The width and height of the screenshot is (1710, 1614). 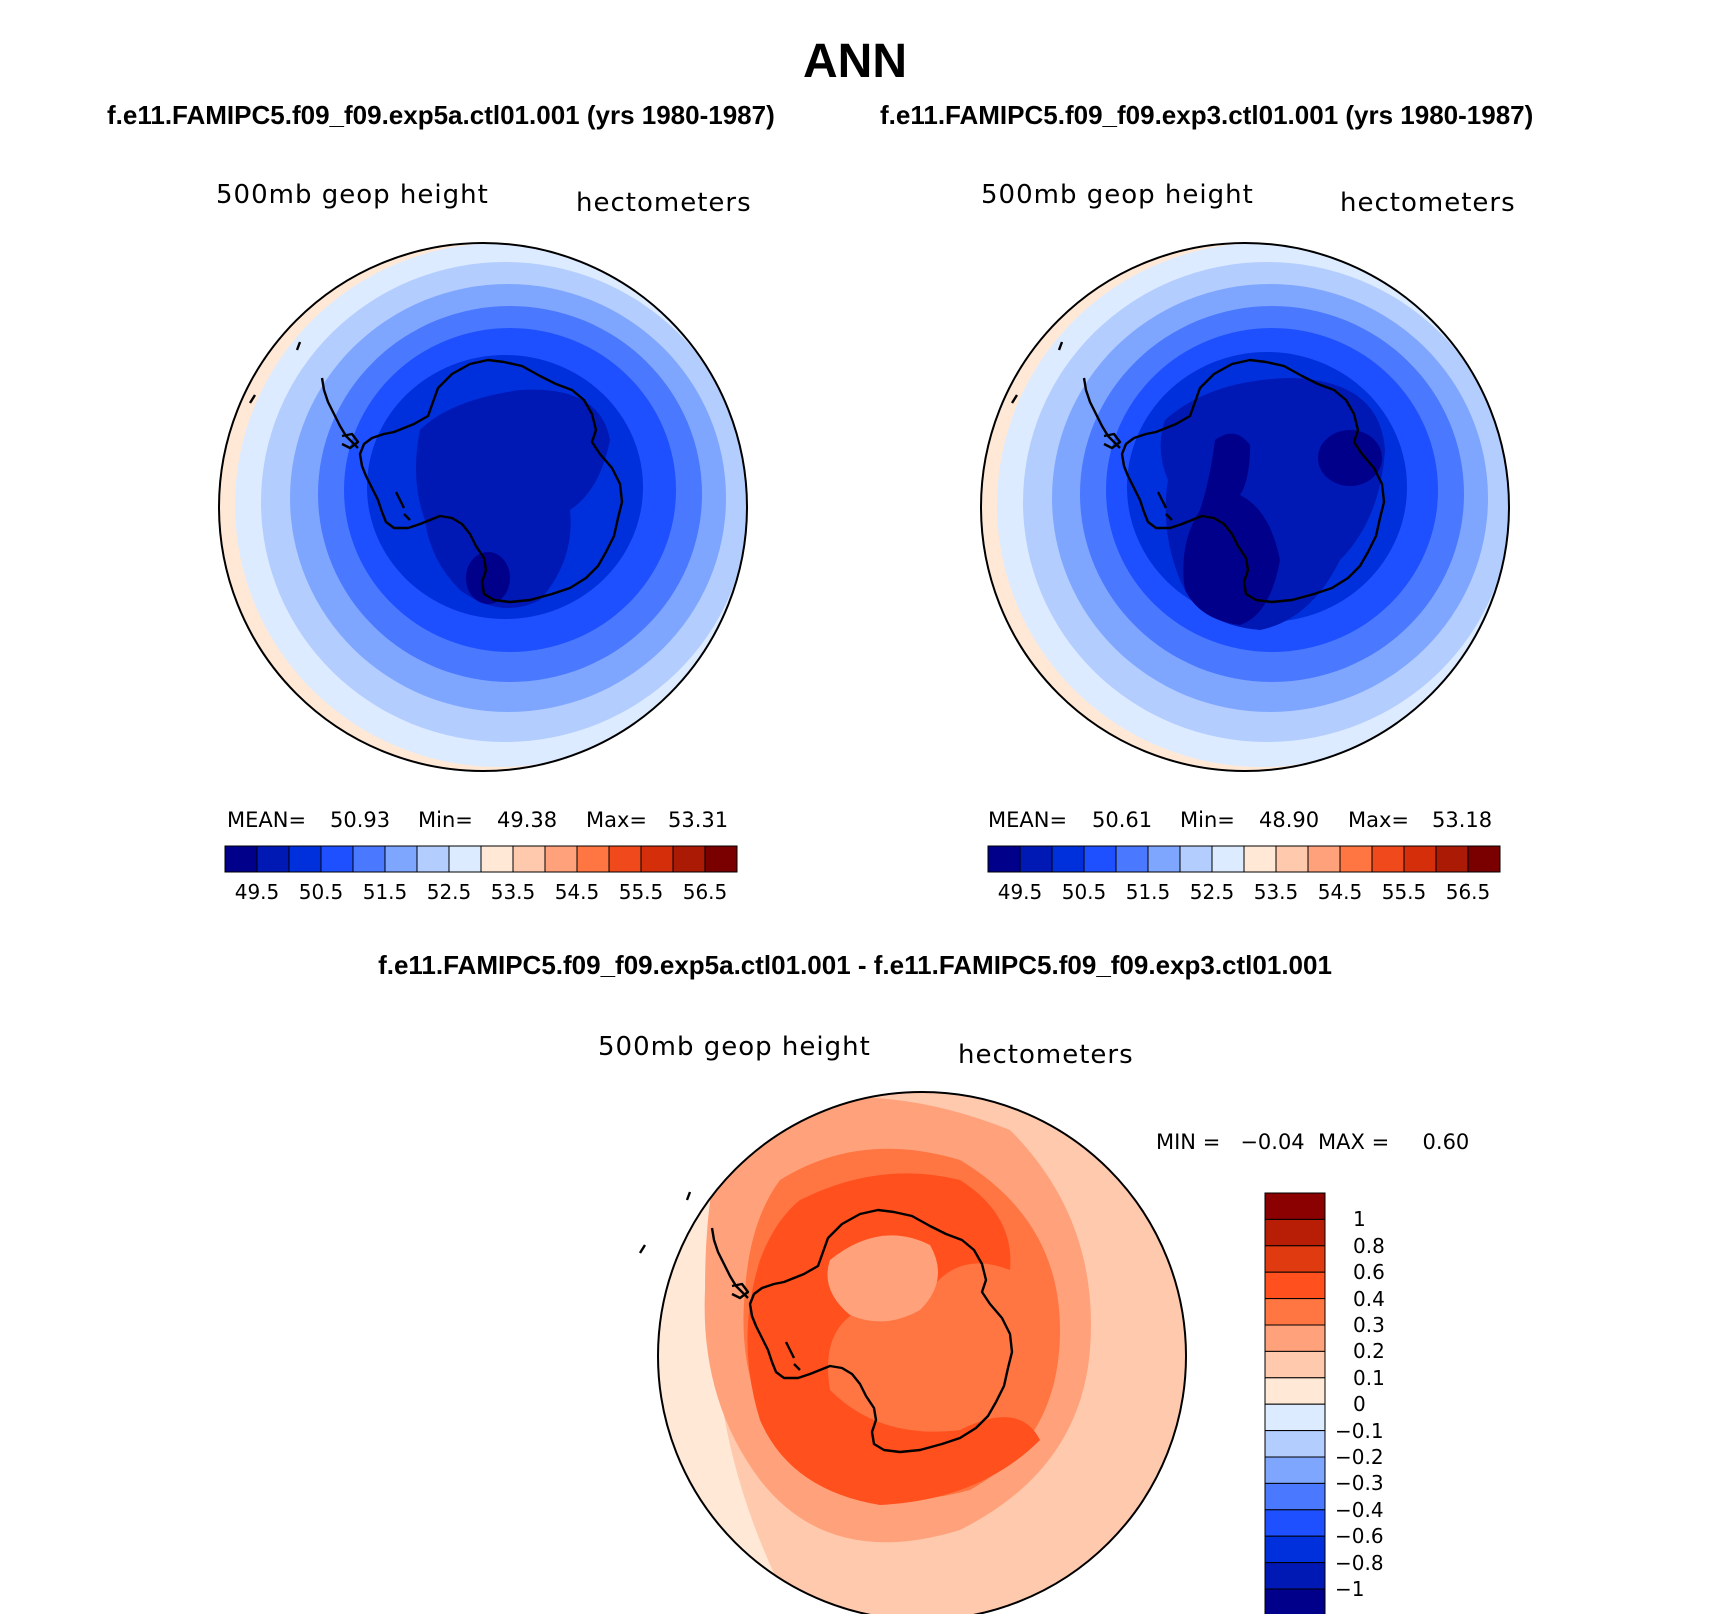 What do you see at coordinates (1359, 1536) in the screenshot?
I see `diff-colorbar-tick-label: −0.6` at bounding box center [1359, 1536].